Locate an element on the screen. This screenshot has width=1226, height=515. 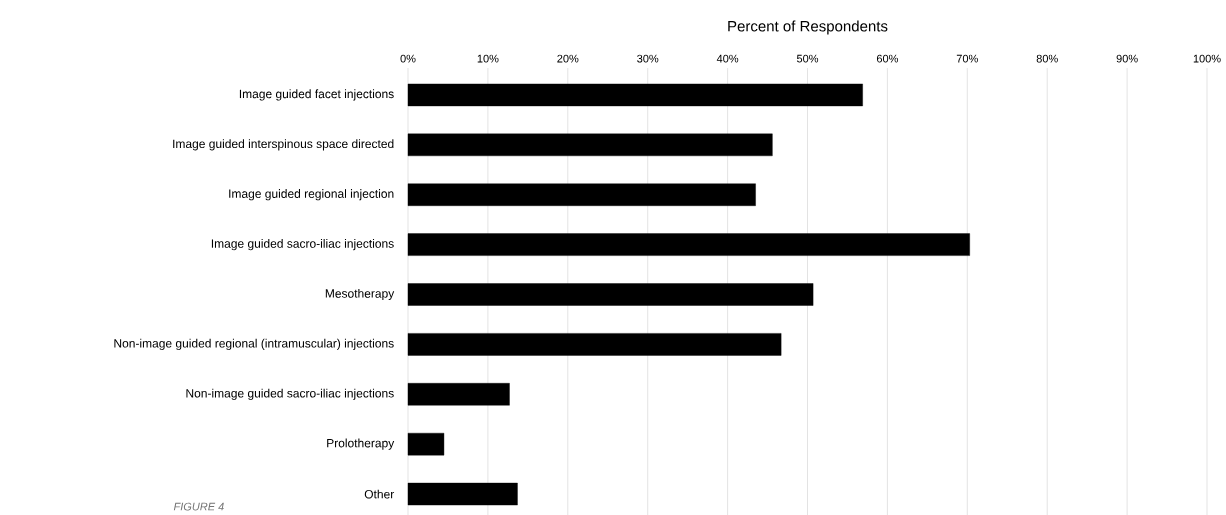
y-tick-label: Image guided facet injections is located at coordinates (316, 95).